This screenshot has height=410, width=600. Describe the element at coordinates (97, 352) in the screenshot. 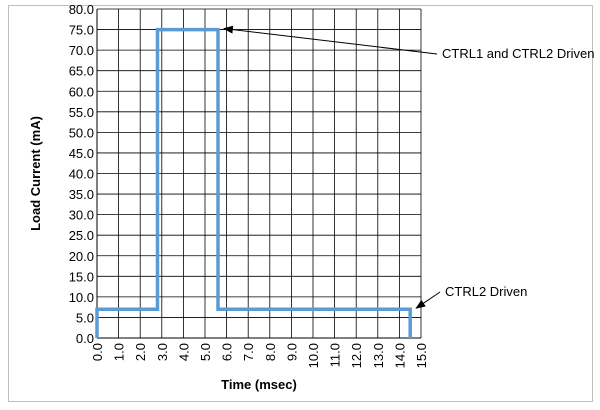

I see `x-tick-label: 0.0` at that location.